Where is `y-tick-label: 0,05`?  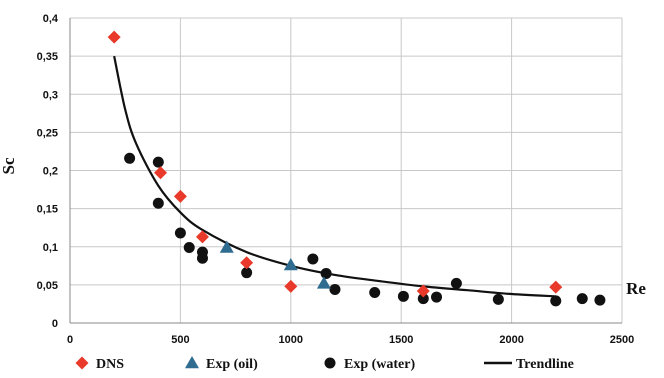
y-tick-label: 0,05 is located at coordinates (47, 286).